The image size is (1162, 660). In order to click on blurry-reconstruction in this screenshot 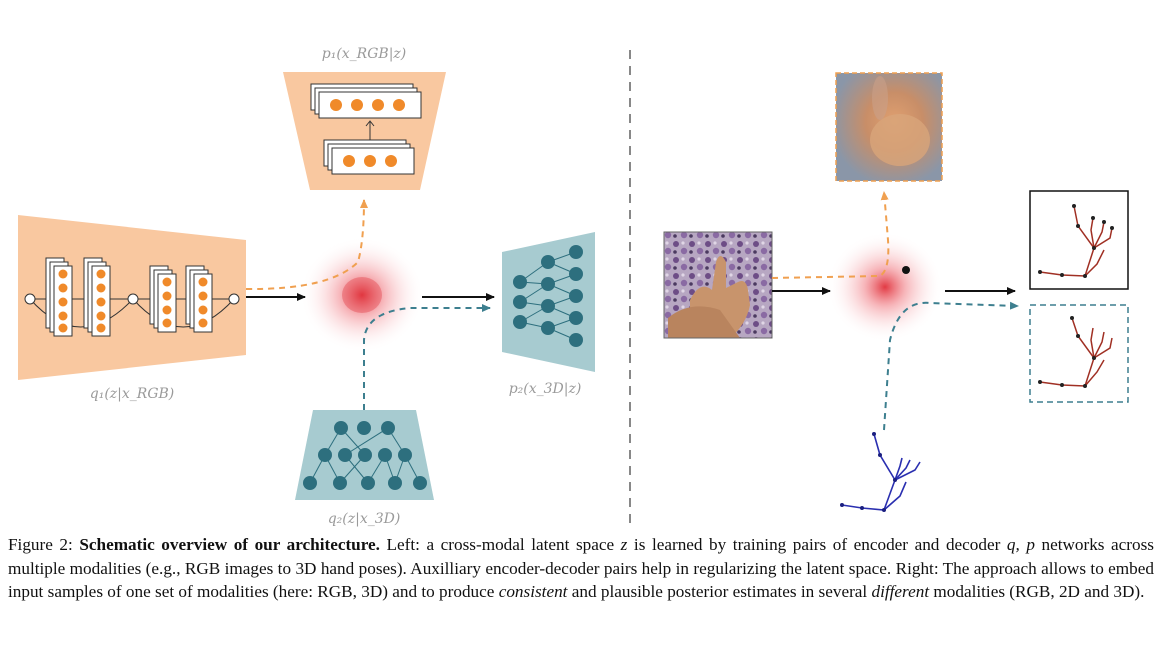, I will do `click(889, 127)`.